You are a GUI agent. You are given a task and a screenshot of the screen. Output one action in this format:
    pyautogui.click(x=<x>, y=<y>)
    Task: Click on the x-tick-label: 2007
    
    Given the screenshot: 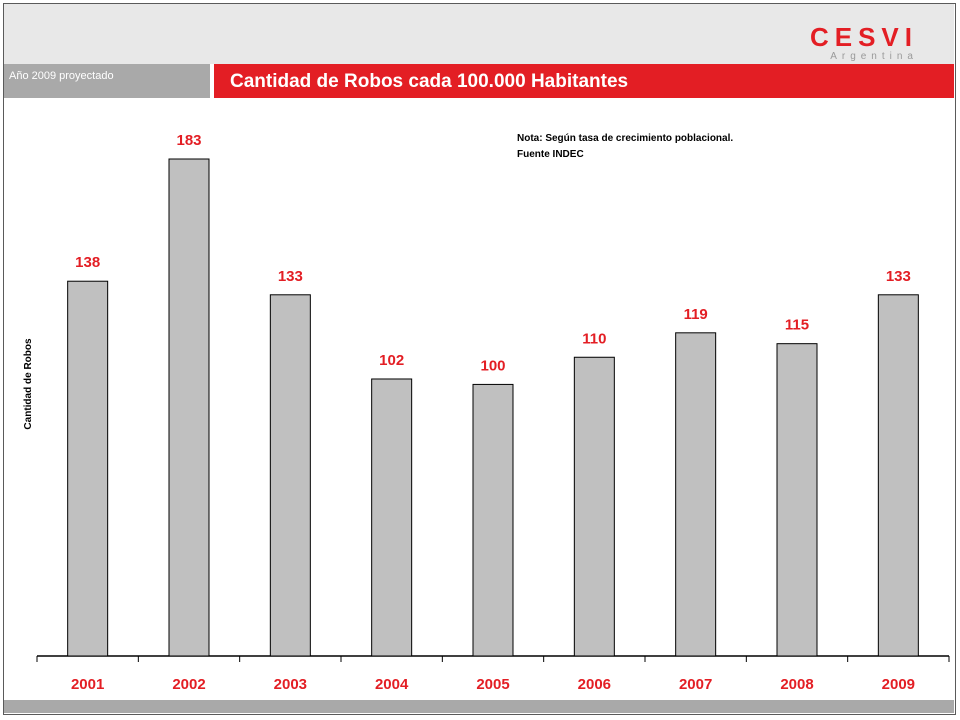 What is the action you would take?
    pyautogui.click(x=695, y=684)
    